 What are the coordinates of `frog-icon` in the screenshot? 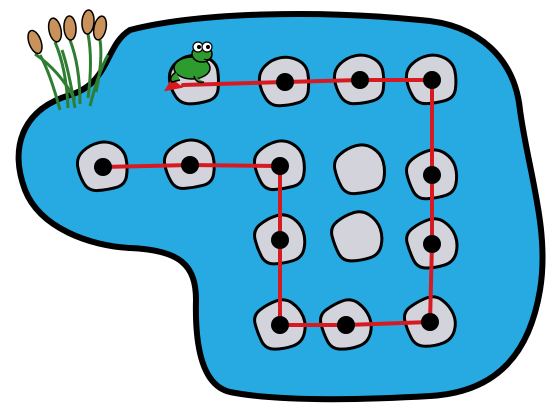 It's located at (191, 62).